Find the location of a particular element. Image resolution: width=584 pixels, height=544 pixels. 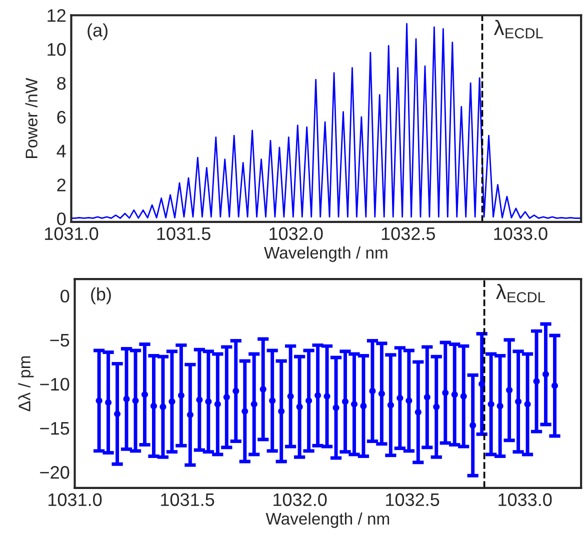

y-tick-label: 4 is located at coordinates (61, 151).